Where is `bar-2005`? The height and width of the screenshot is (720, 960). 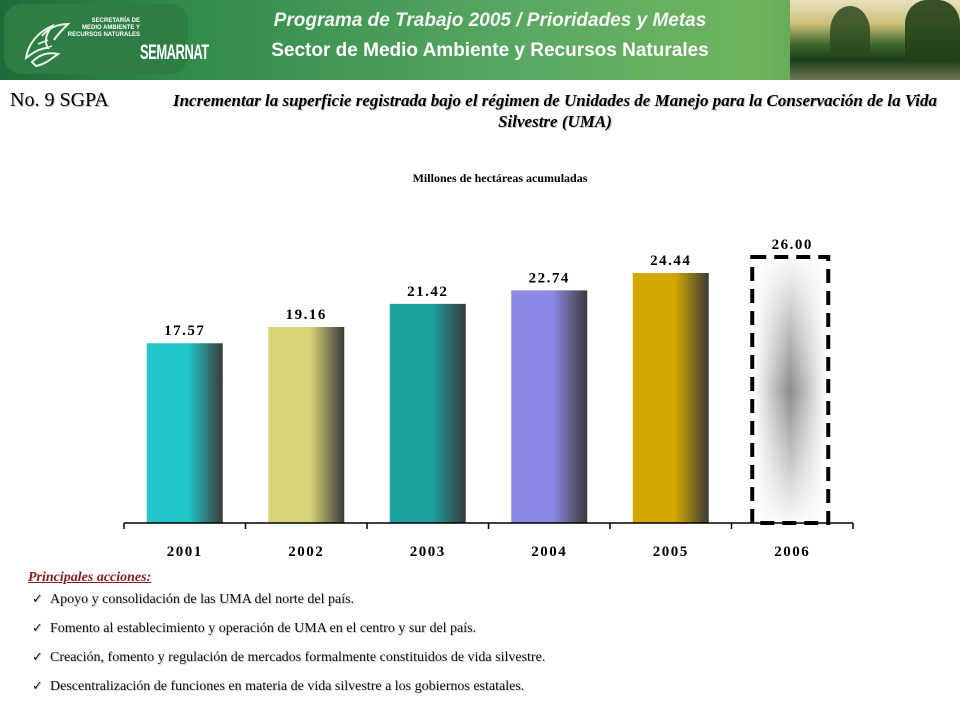 bar-2005 is located at coordinates (670, 397).